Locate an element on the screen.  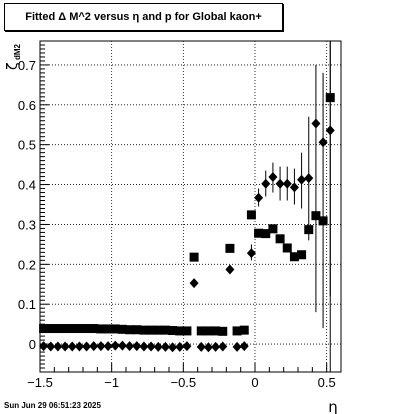
x-tick-label: 0.5 is located at coordinates (327, 382).